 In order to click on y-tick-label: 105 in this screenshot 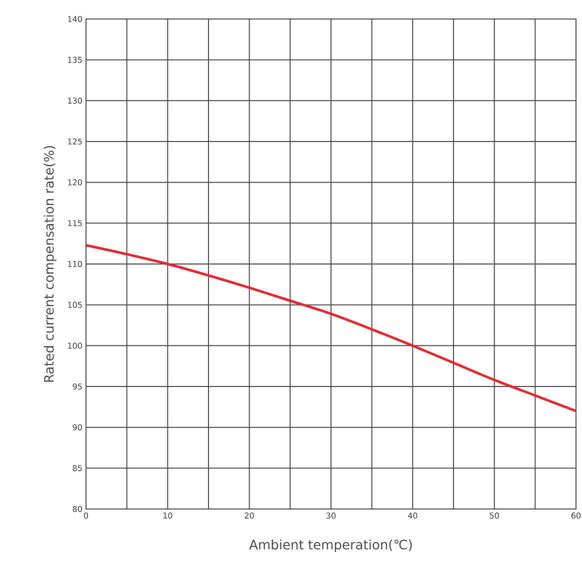, I will do `click(75, 305)`.